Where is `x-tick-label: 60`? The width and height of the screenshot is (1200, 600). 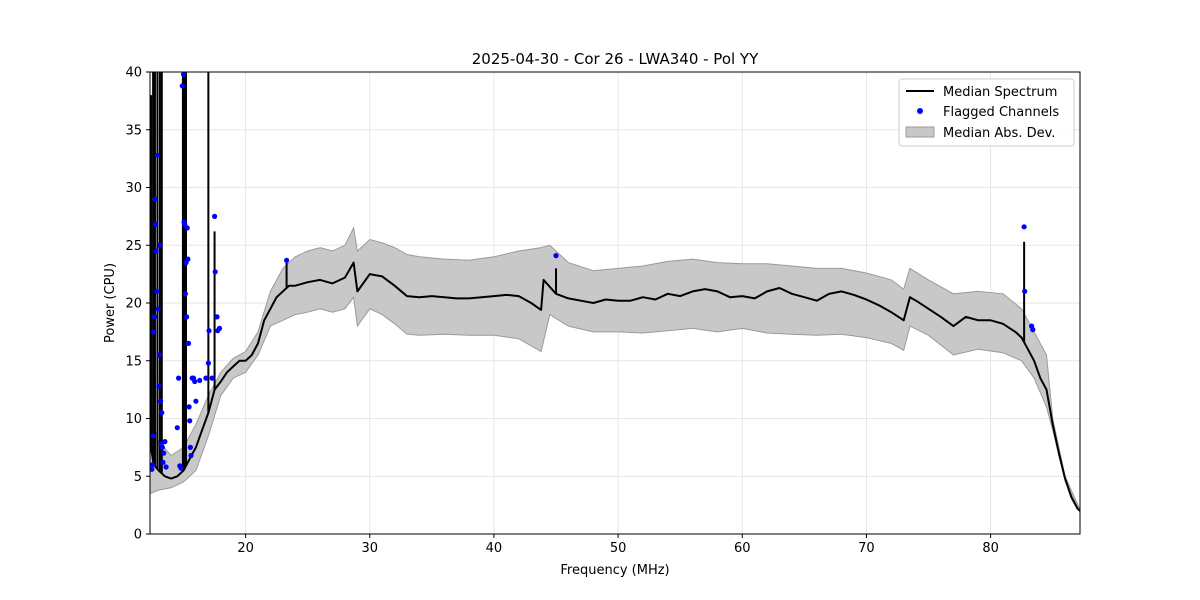 x-tick-label: 60 is located at coordinates (742, 548).